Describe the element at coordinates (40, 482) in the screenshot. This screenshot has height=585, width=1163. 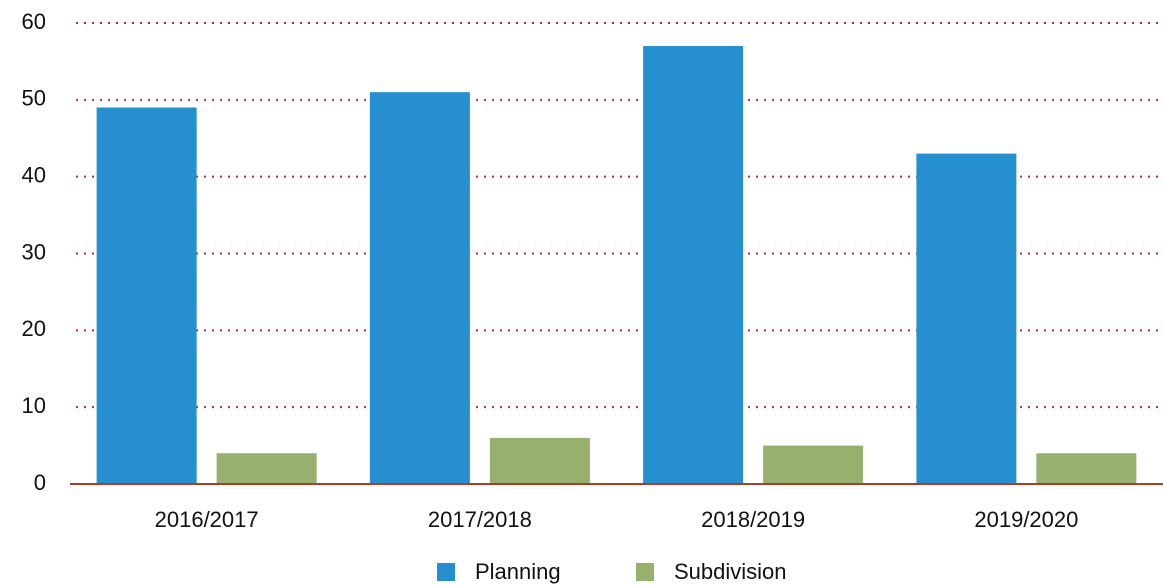
I see `y-tick-label: 0` at that location.